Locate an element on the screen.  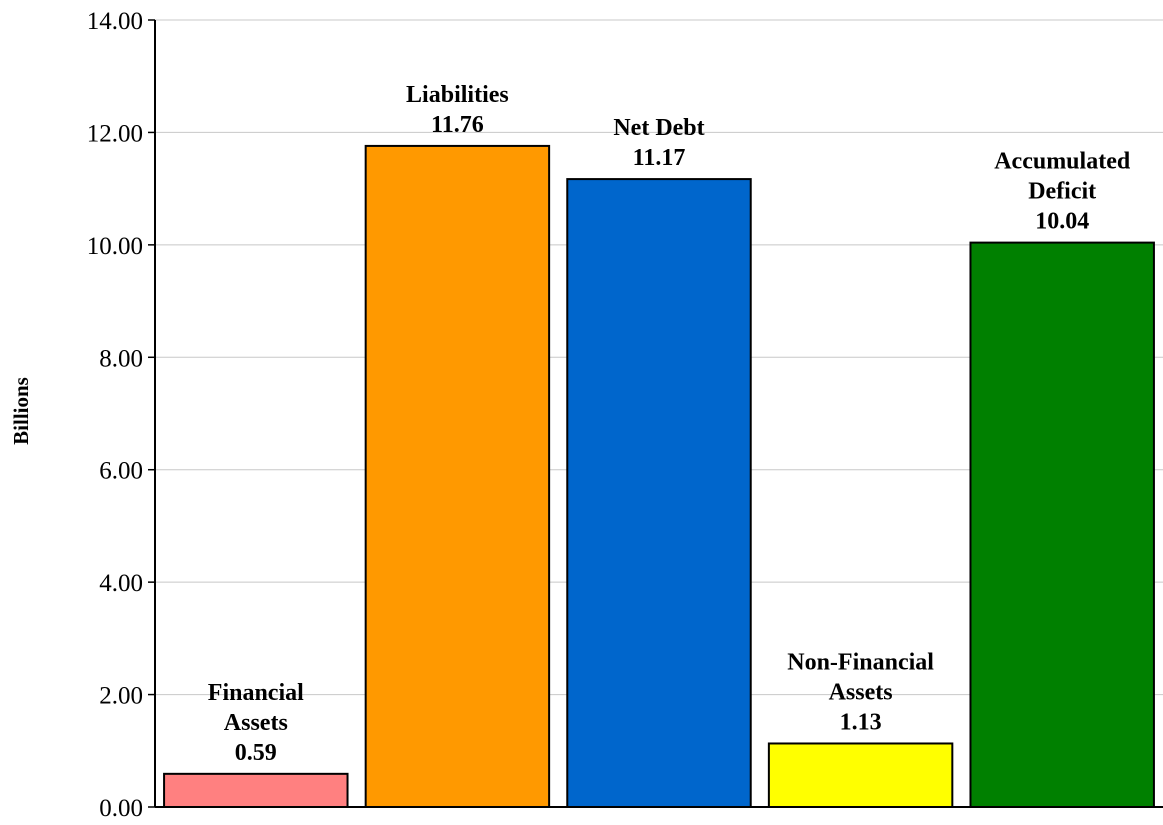
y-tick-label: 8.00 is located at coordinates (121, 358).